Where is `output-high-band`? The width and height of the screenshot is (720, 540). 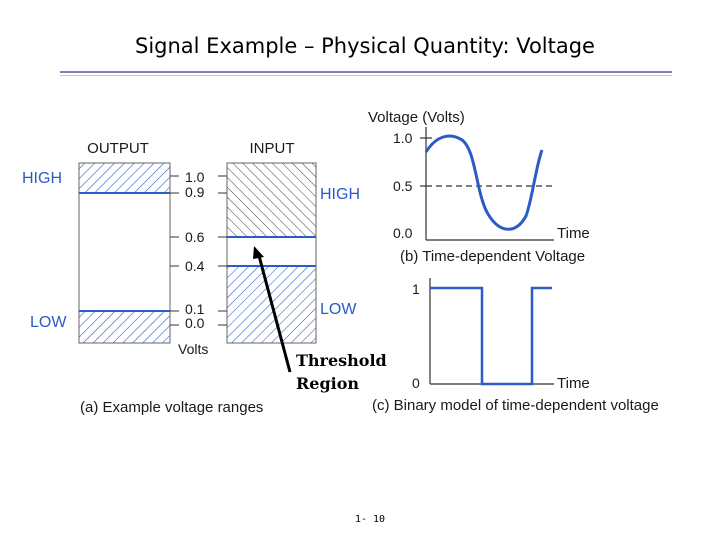 output-high-band is located at coordinates (124, 178).